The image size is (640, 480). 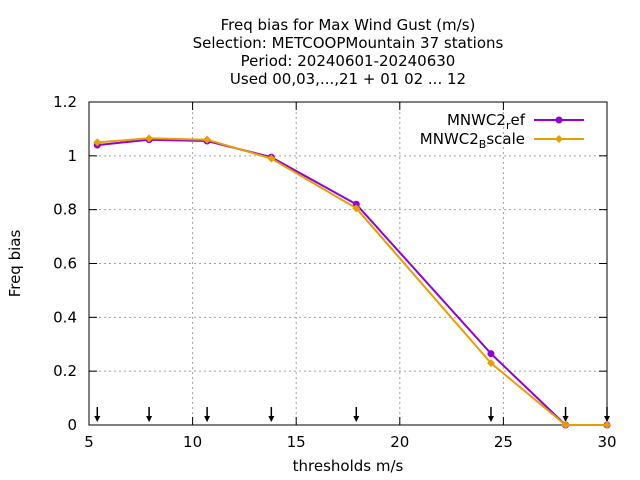 What do you see at coordinates (348, 79) in the screenshot?
I see `title-line-4: Used 00,03,...,21 + 01 02 ... 12` at bounding box center [348, 79].